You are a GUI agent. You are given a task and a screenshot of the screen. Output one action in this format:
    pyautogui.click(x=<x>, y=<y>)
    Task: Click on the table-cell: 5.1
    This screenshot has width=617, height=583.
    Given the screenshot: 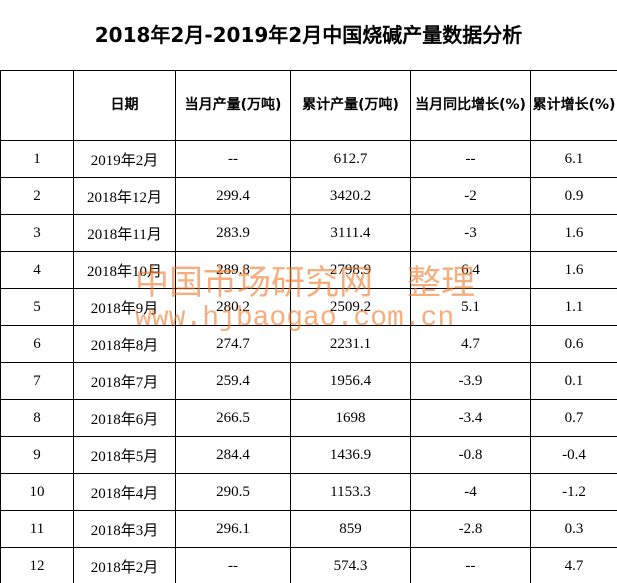 What is the action you would take?
    pyautogui.click(x=470, y=307)
    